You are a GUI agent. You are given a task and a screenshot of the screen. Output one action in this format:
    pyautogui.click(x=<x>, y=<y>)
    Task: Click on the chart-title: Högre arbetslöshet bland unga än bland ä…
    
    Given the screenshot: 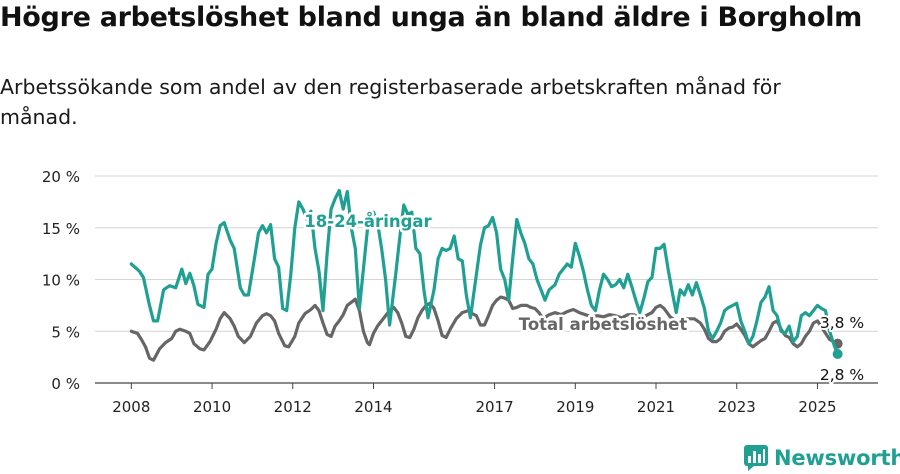 What is the action you would take?
    pyautogui.click(x=431, y=17)
    